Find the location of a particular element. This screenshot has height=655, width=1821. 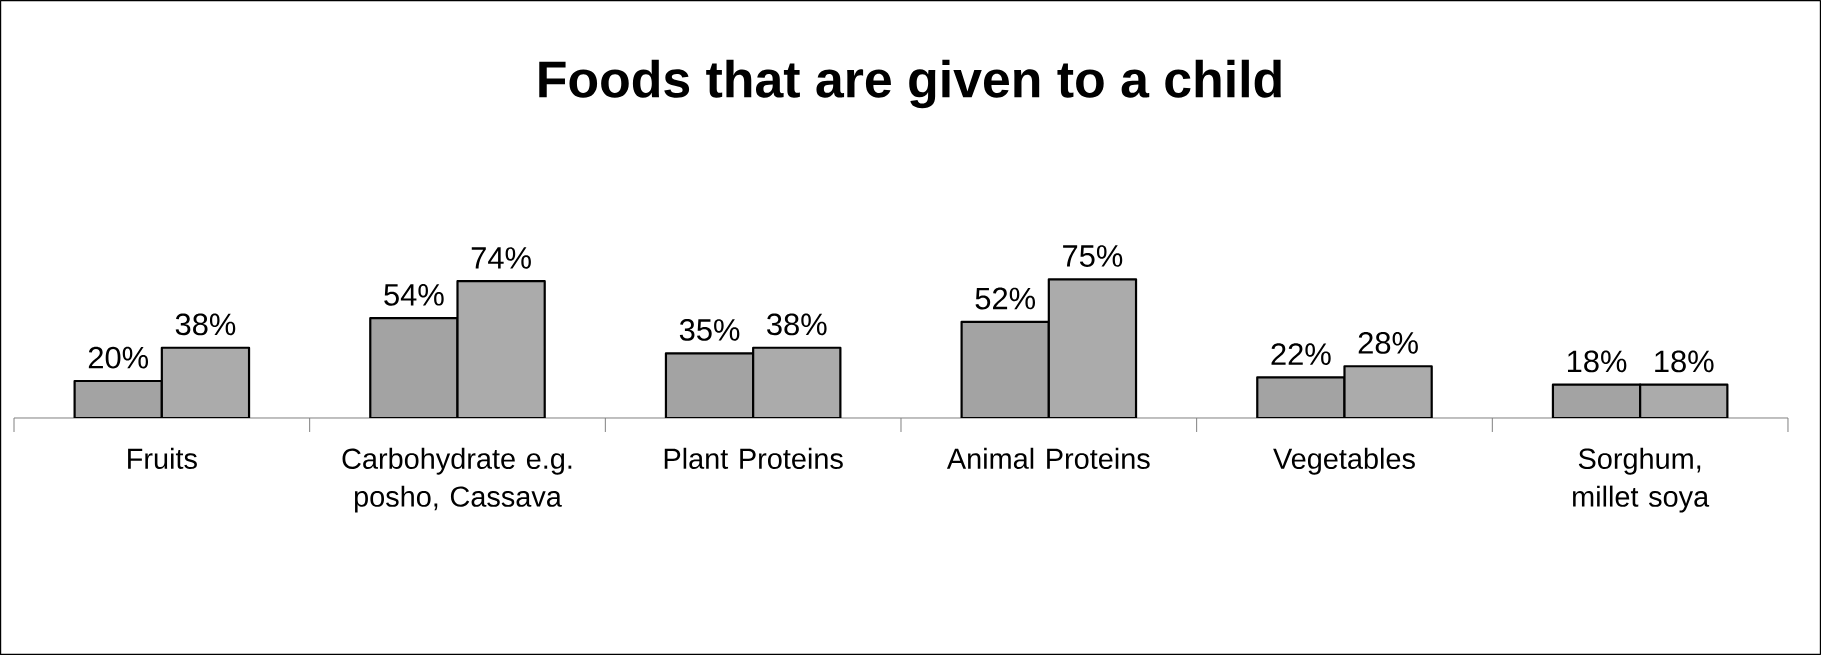

data-label: 54% is located at coordinates (414, 295).